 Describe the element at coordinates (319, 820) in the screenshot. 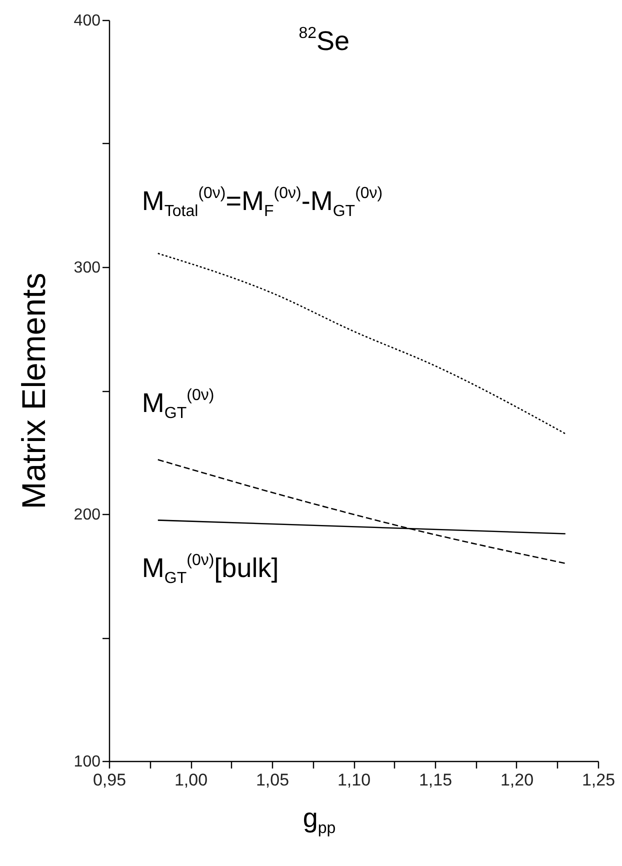

I see `x-axis-title: g$_{pp}$` at that location.